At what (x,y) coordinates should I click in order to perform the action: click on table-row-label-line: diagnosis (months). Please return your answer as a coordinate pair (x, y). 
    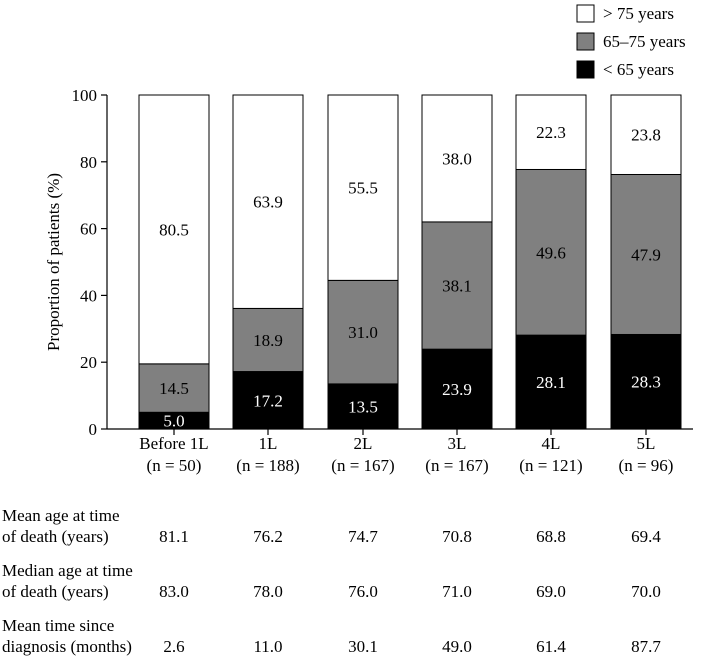
    Looking at the image, I should click on (67, 646).